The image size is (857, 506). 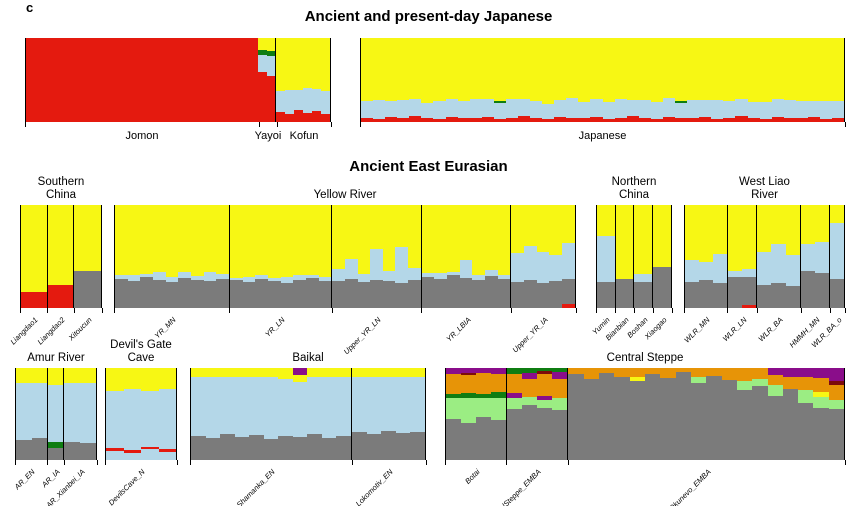 What do you see at coordinates (61, 188) in the screenshot?
I see `panel-title-southern-china: Southern China` at bounding box center [61, 188].